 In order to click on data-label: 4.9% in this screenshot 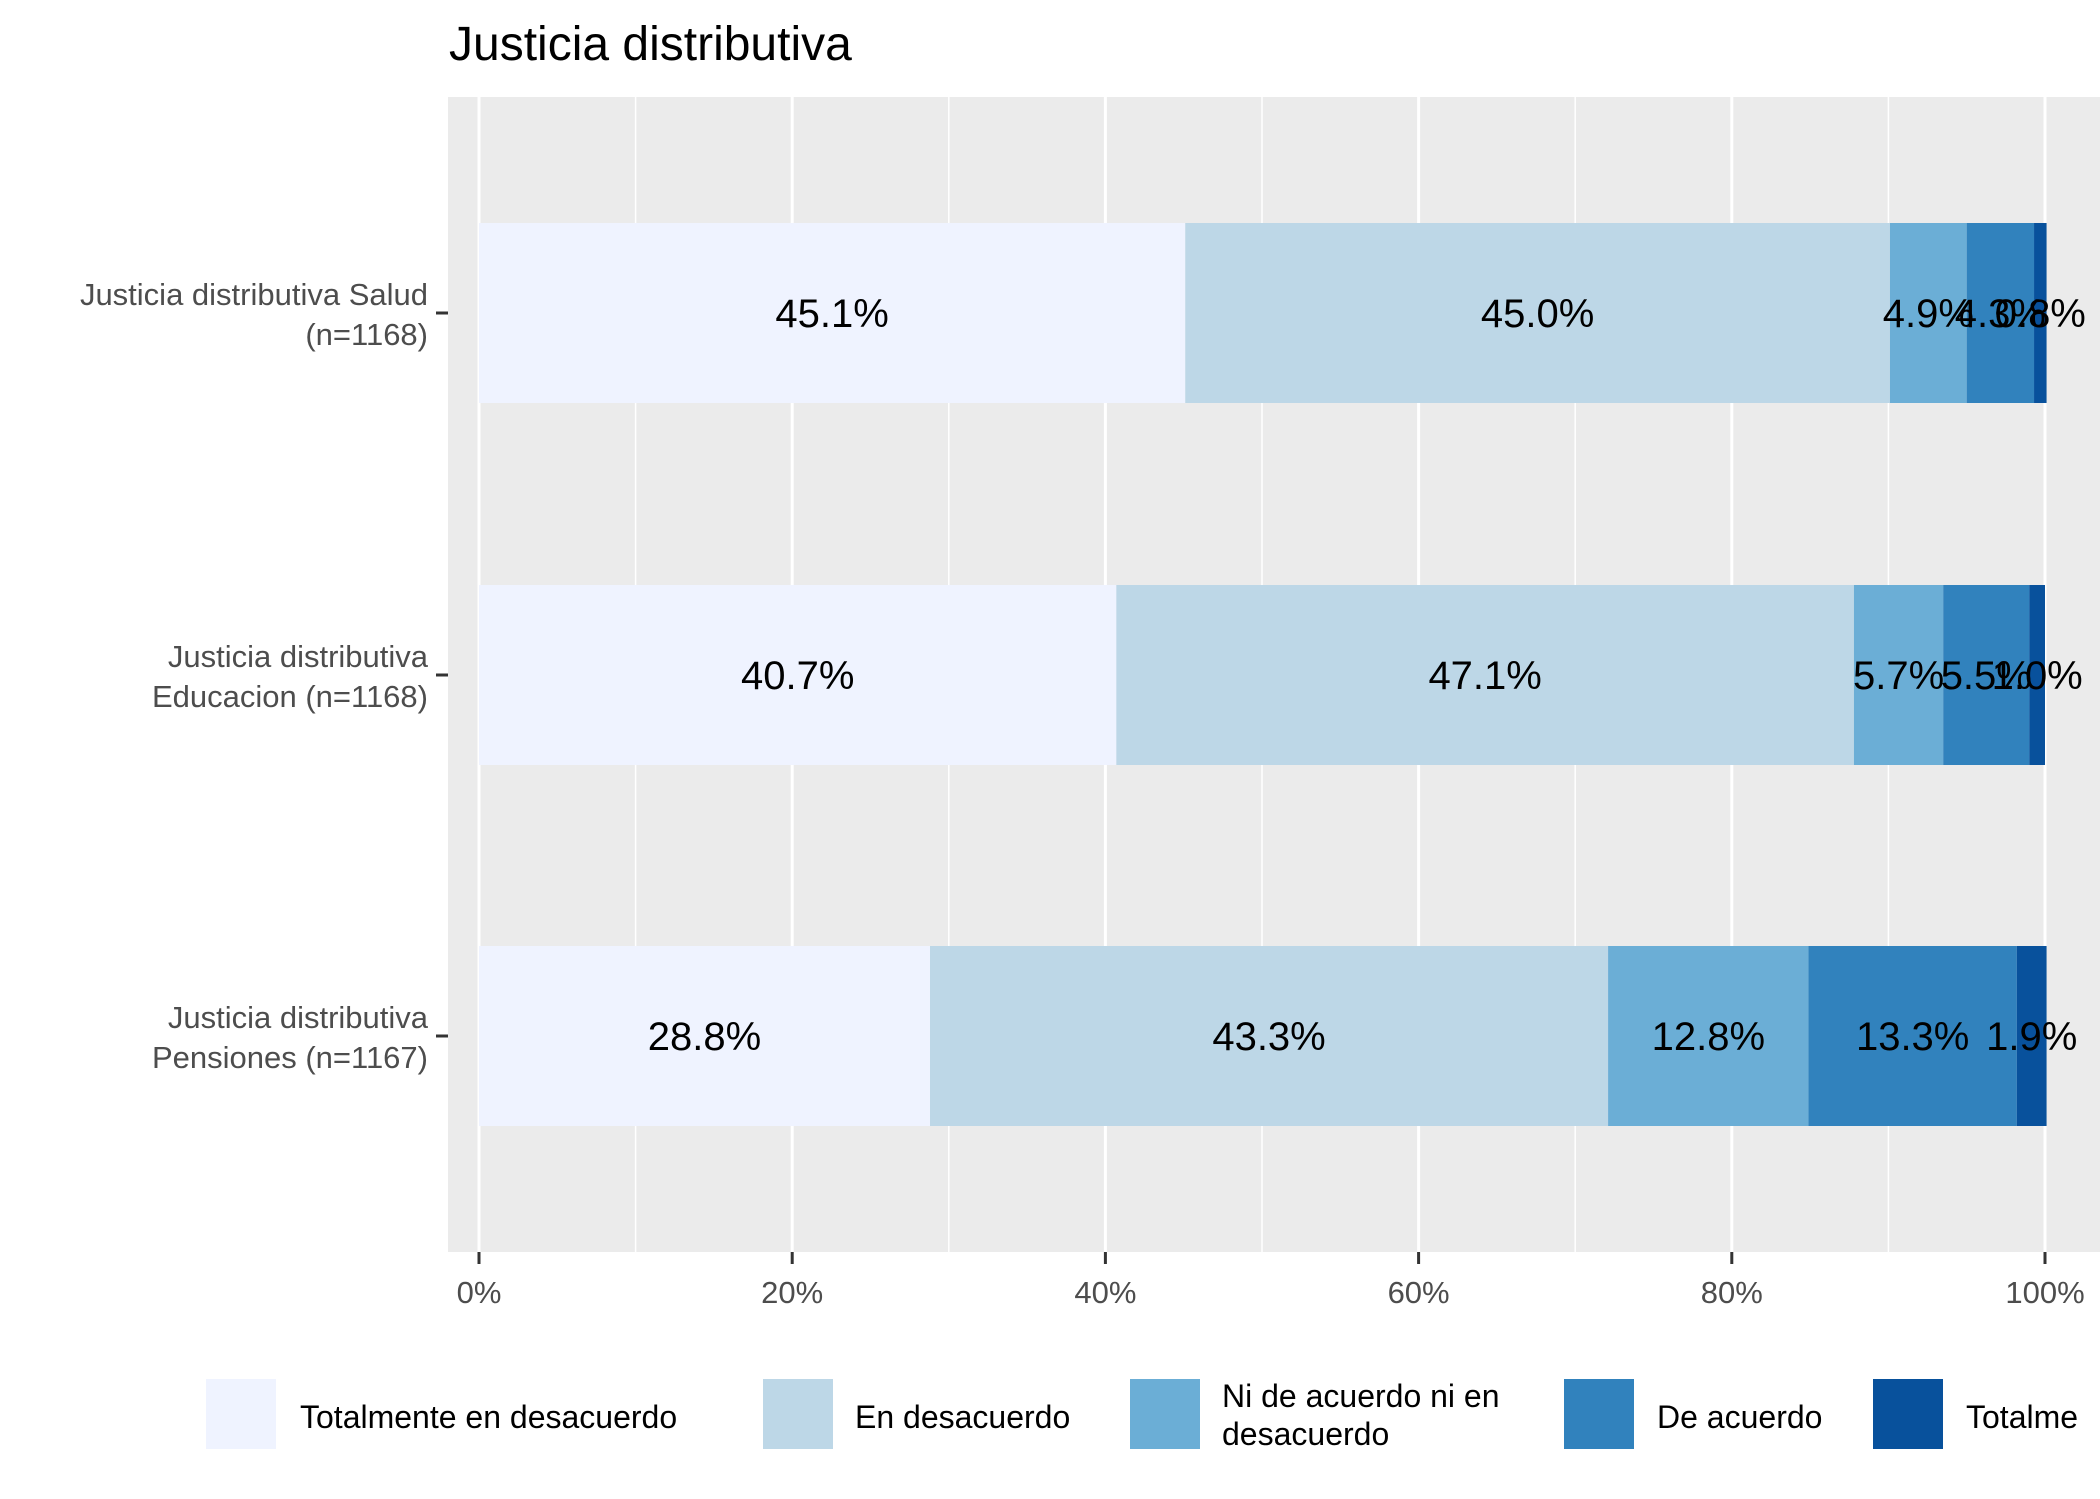, I will do `click(1928, 314)`.